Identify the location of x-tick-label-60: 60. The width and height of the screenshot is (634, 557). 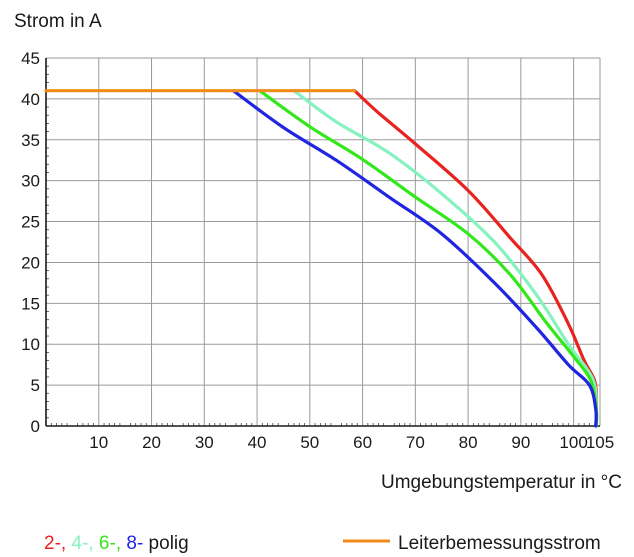
(362, 442).